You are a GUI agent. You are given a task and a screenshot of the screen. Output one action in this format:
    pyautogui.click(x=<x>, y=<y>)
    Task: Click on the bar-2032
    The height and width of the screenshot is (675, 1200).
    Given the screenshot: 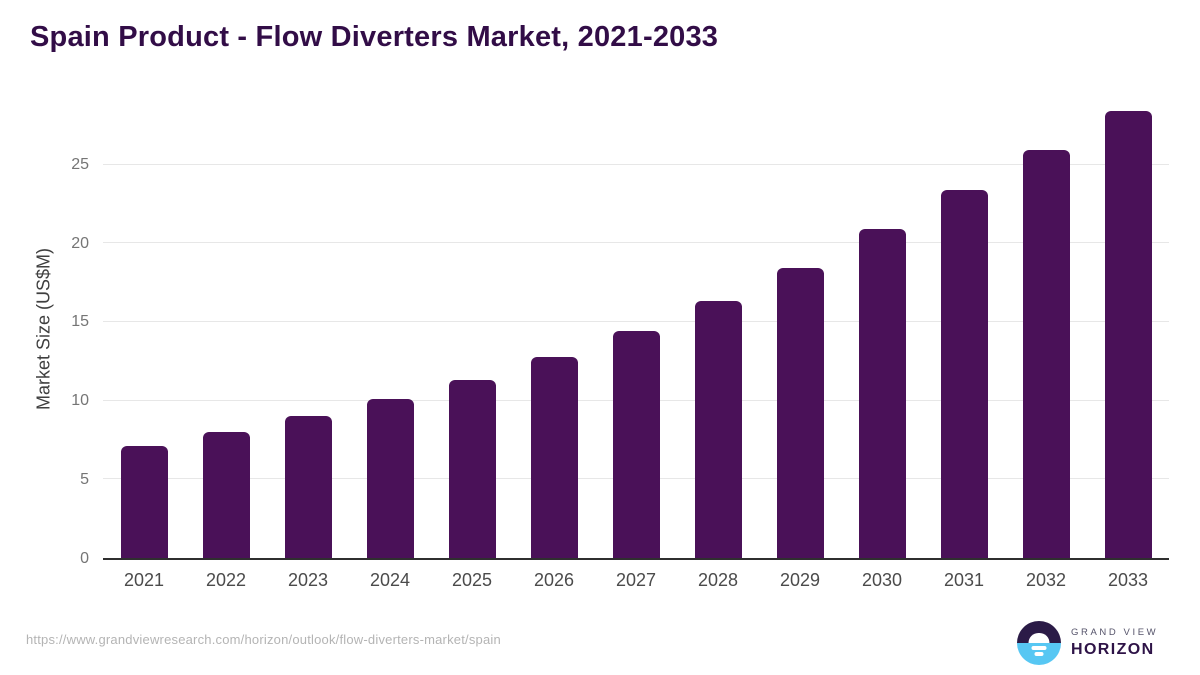 What is the action you would take?
    pyautogui.click(x=1046, y=354)
    